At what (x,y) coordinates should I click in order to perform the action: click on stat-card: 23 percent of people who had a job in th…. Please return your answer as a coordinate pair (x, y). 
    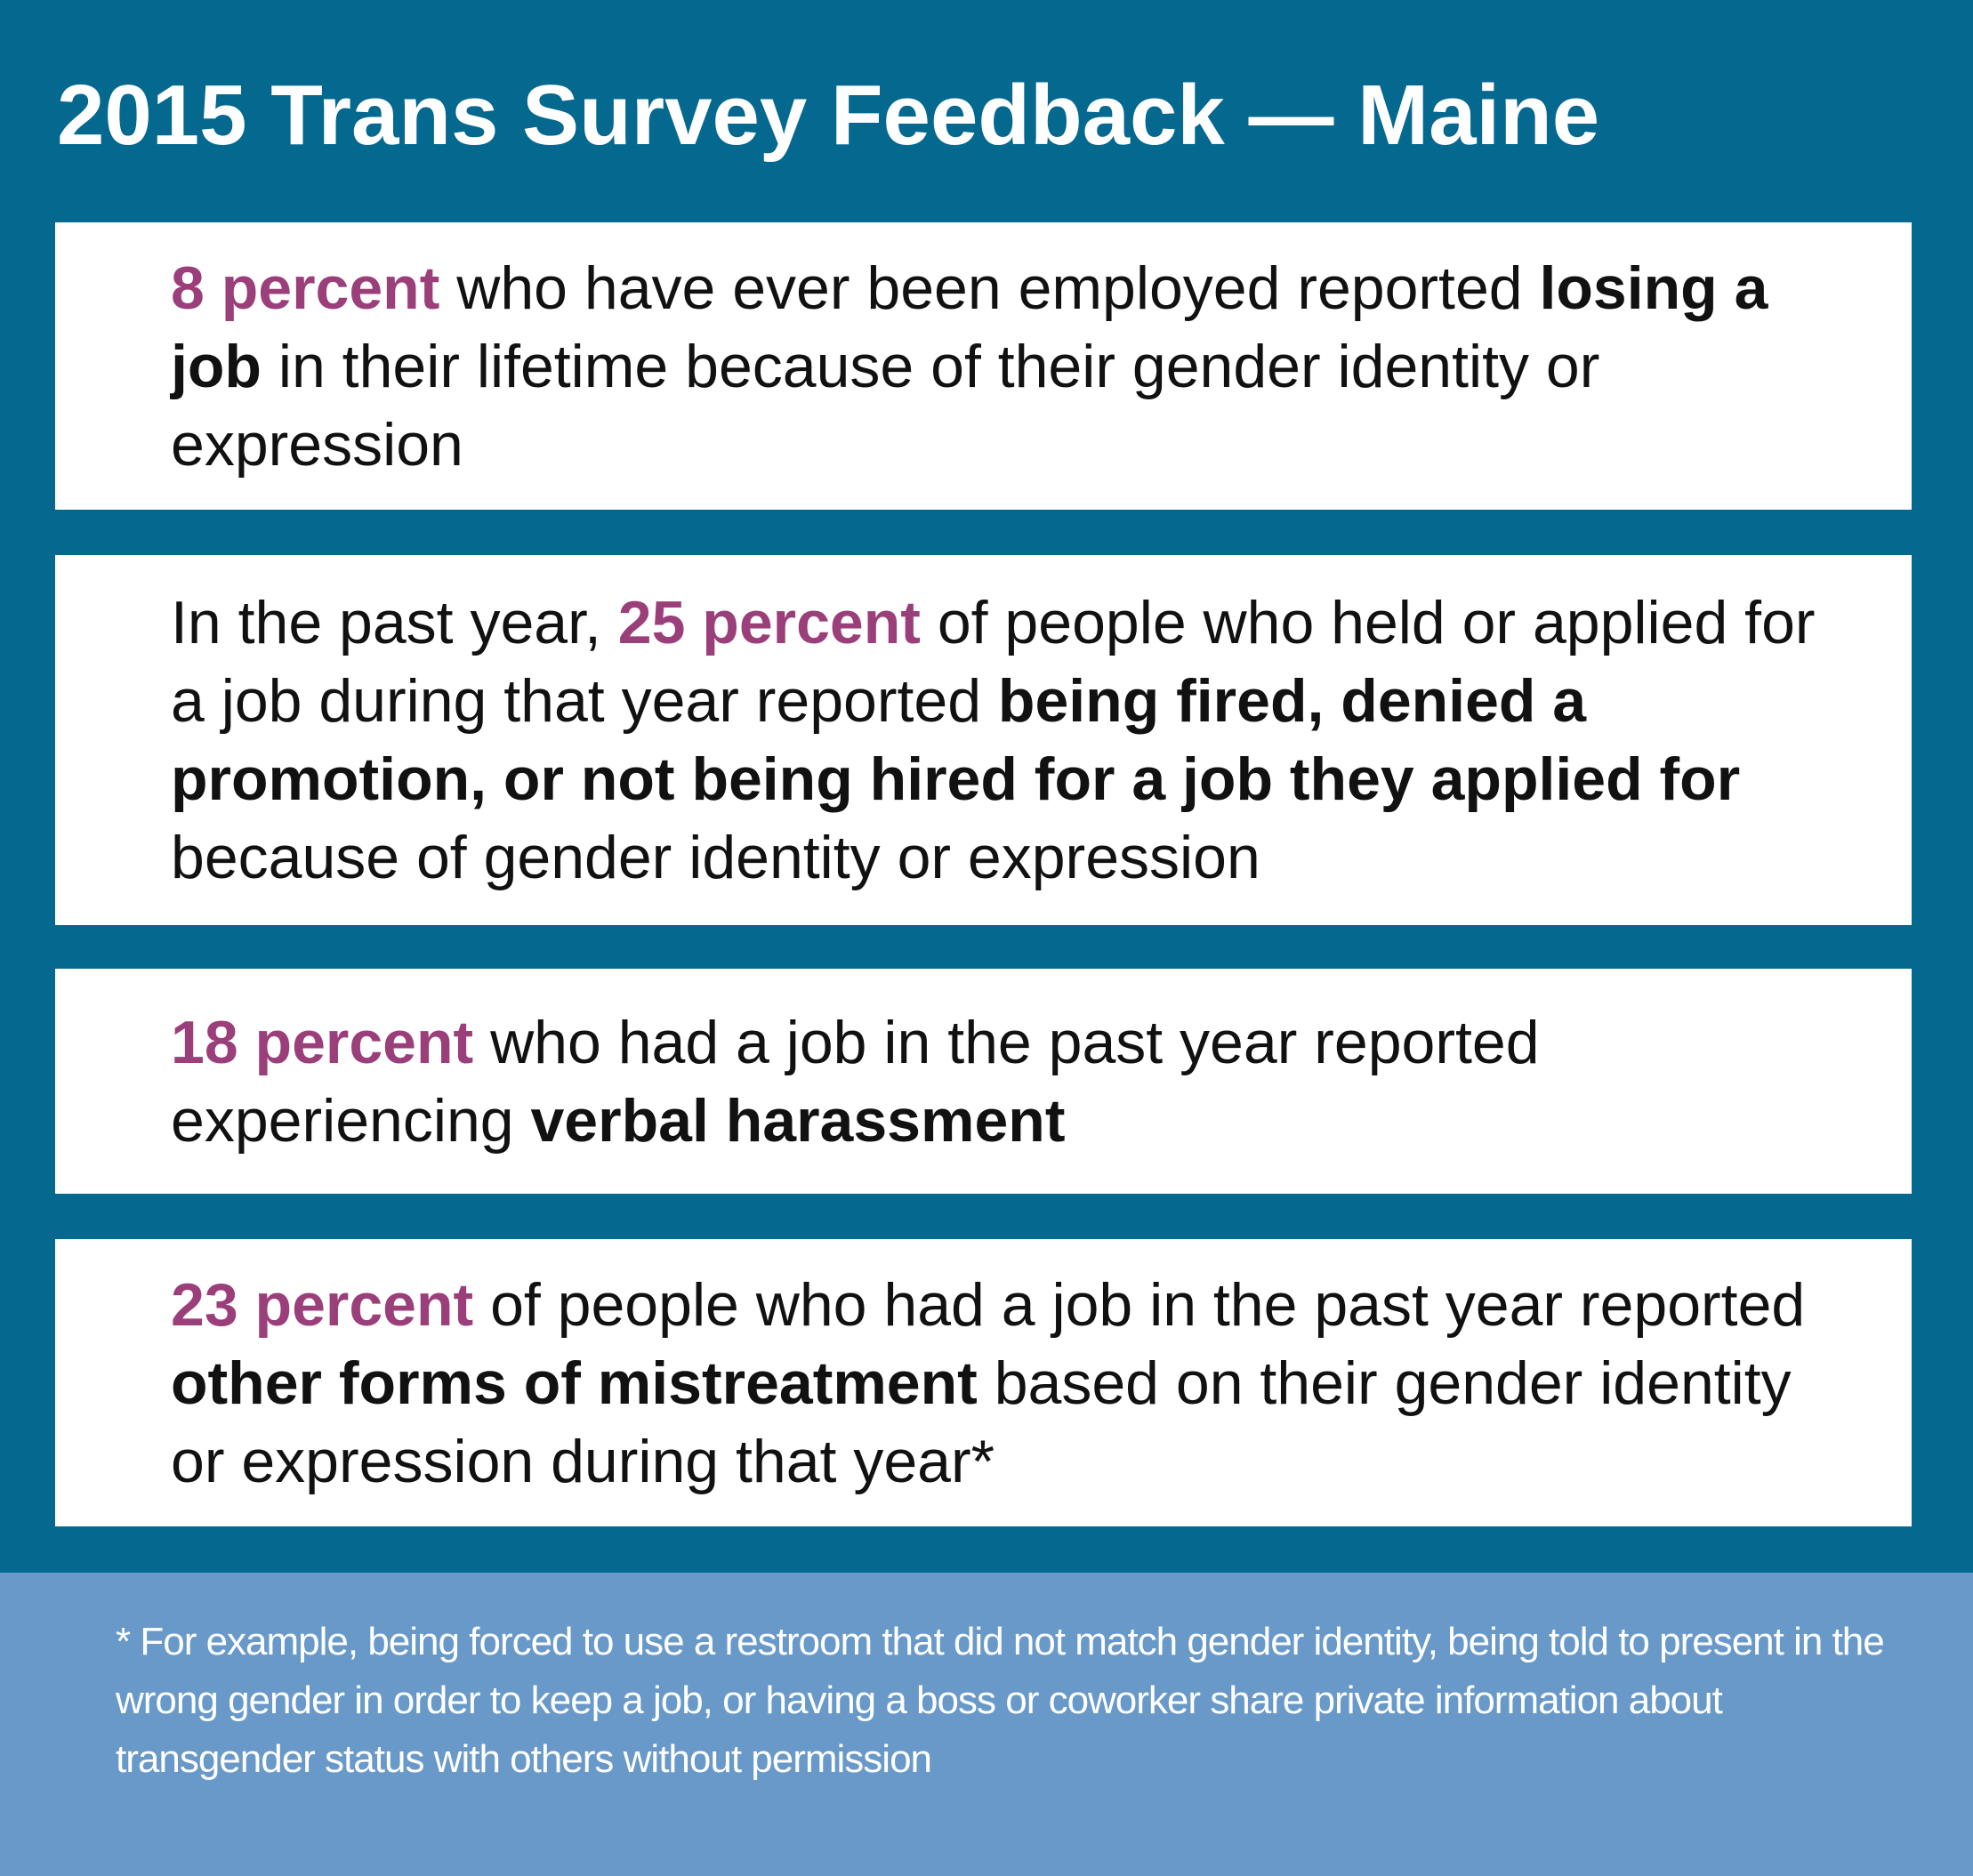
    Looking at the image, I should click on (983, 1382).